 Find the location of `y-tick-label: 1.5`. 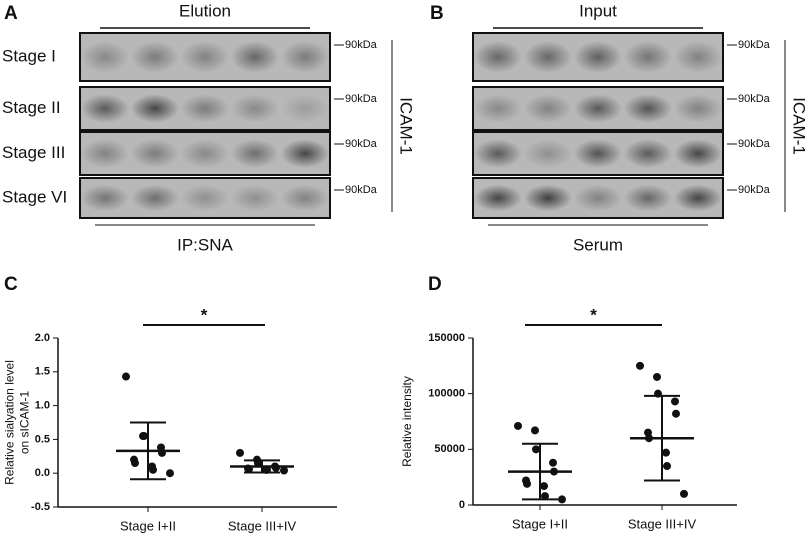

y-tick-label: 1.5 is located at coordinates (42, 372).